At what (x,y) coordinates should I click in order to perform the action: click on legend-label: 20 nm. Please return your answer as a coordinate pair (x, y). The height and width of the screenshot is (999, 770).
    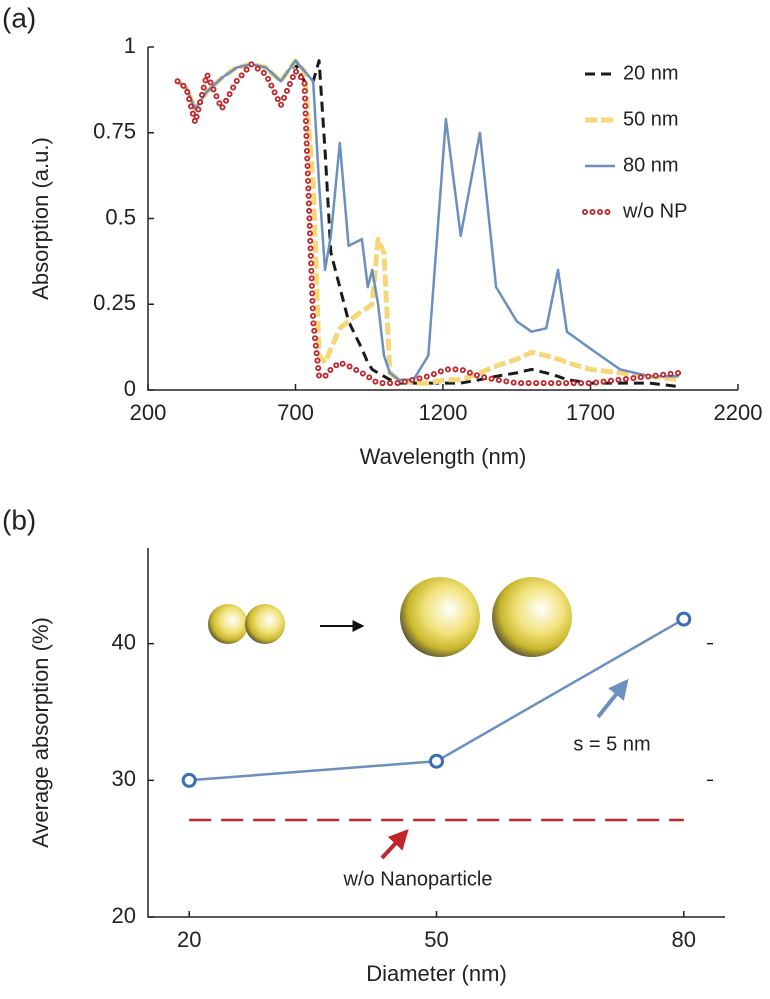
    Looking at the image, I should click on (651, 73).